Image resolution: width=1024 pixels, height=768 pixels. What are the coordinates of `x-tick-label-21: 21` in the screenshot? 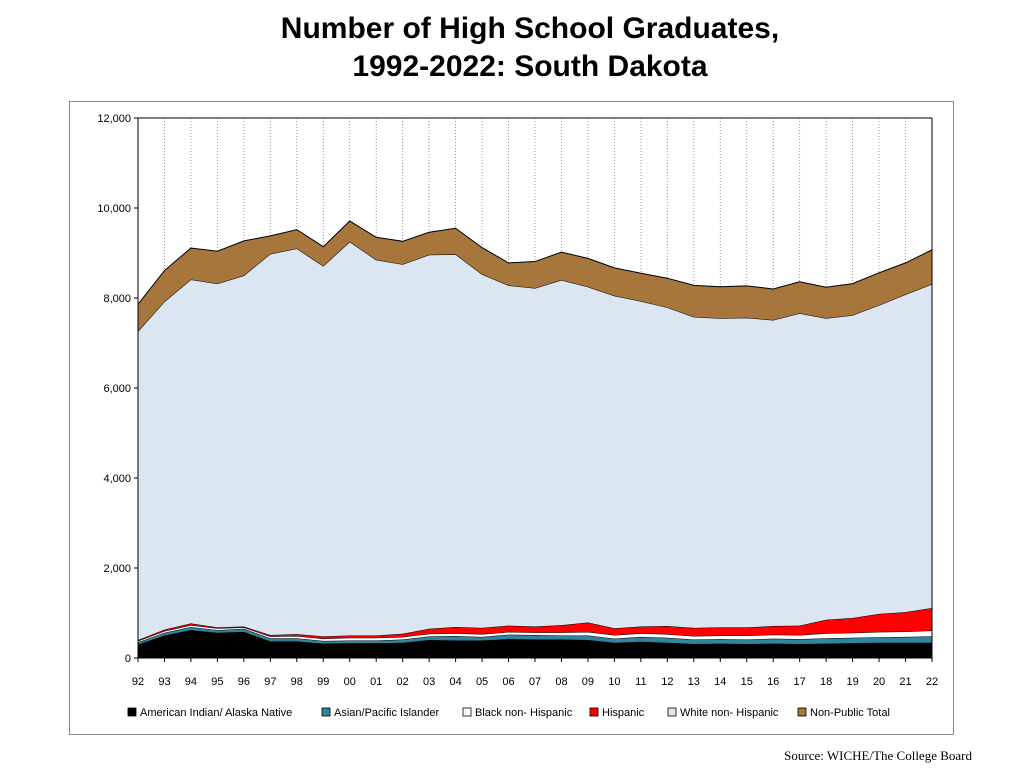 It's located at (905, 682).